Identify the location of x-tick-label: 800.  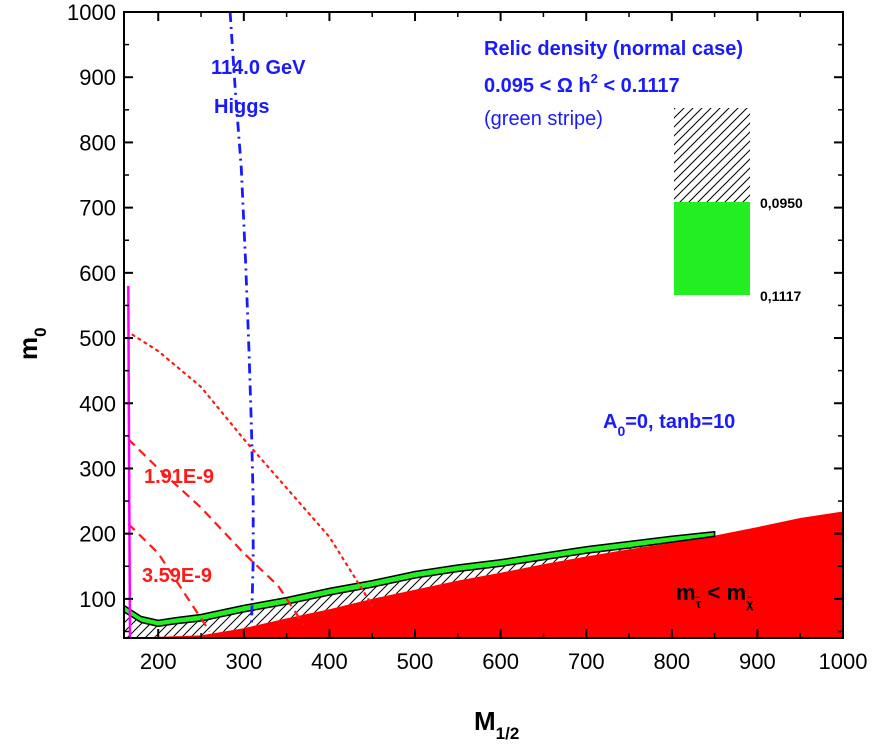
(671, 661).